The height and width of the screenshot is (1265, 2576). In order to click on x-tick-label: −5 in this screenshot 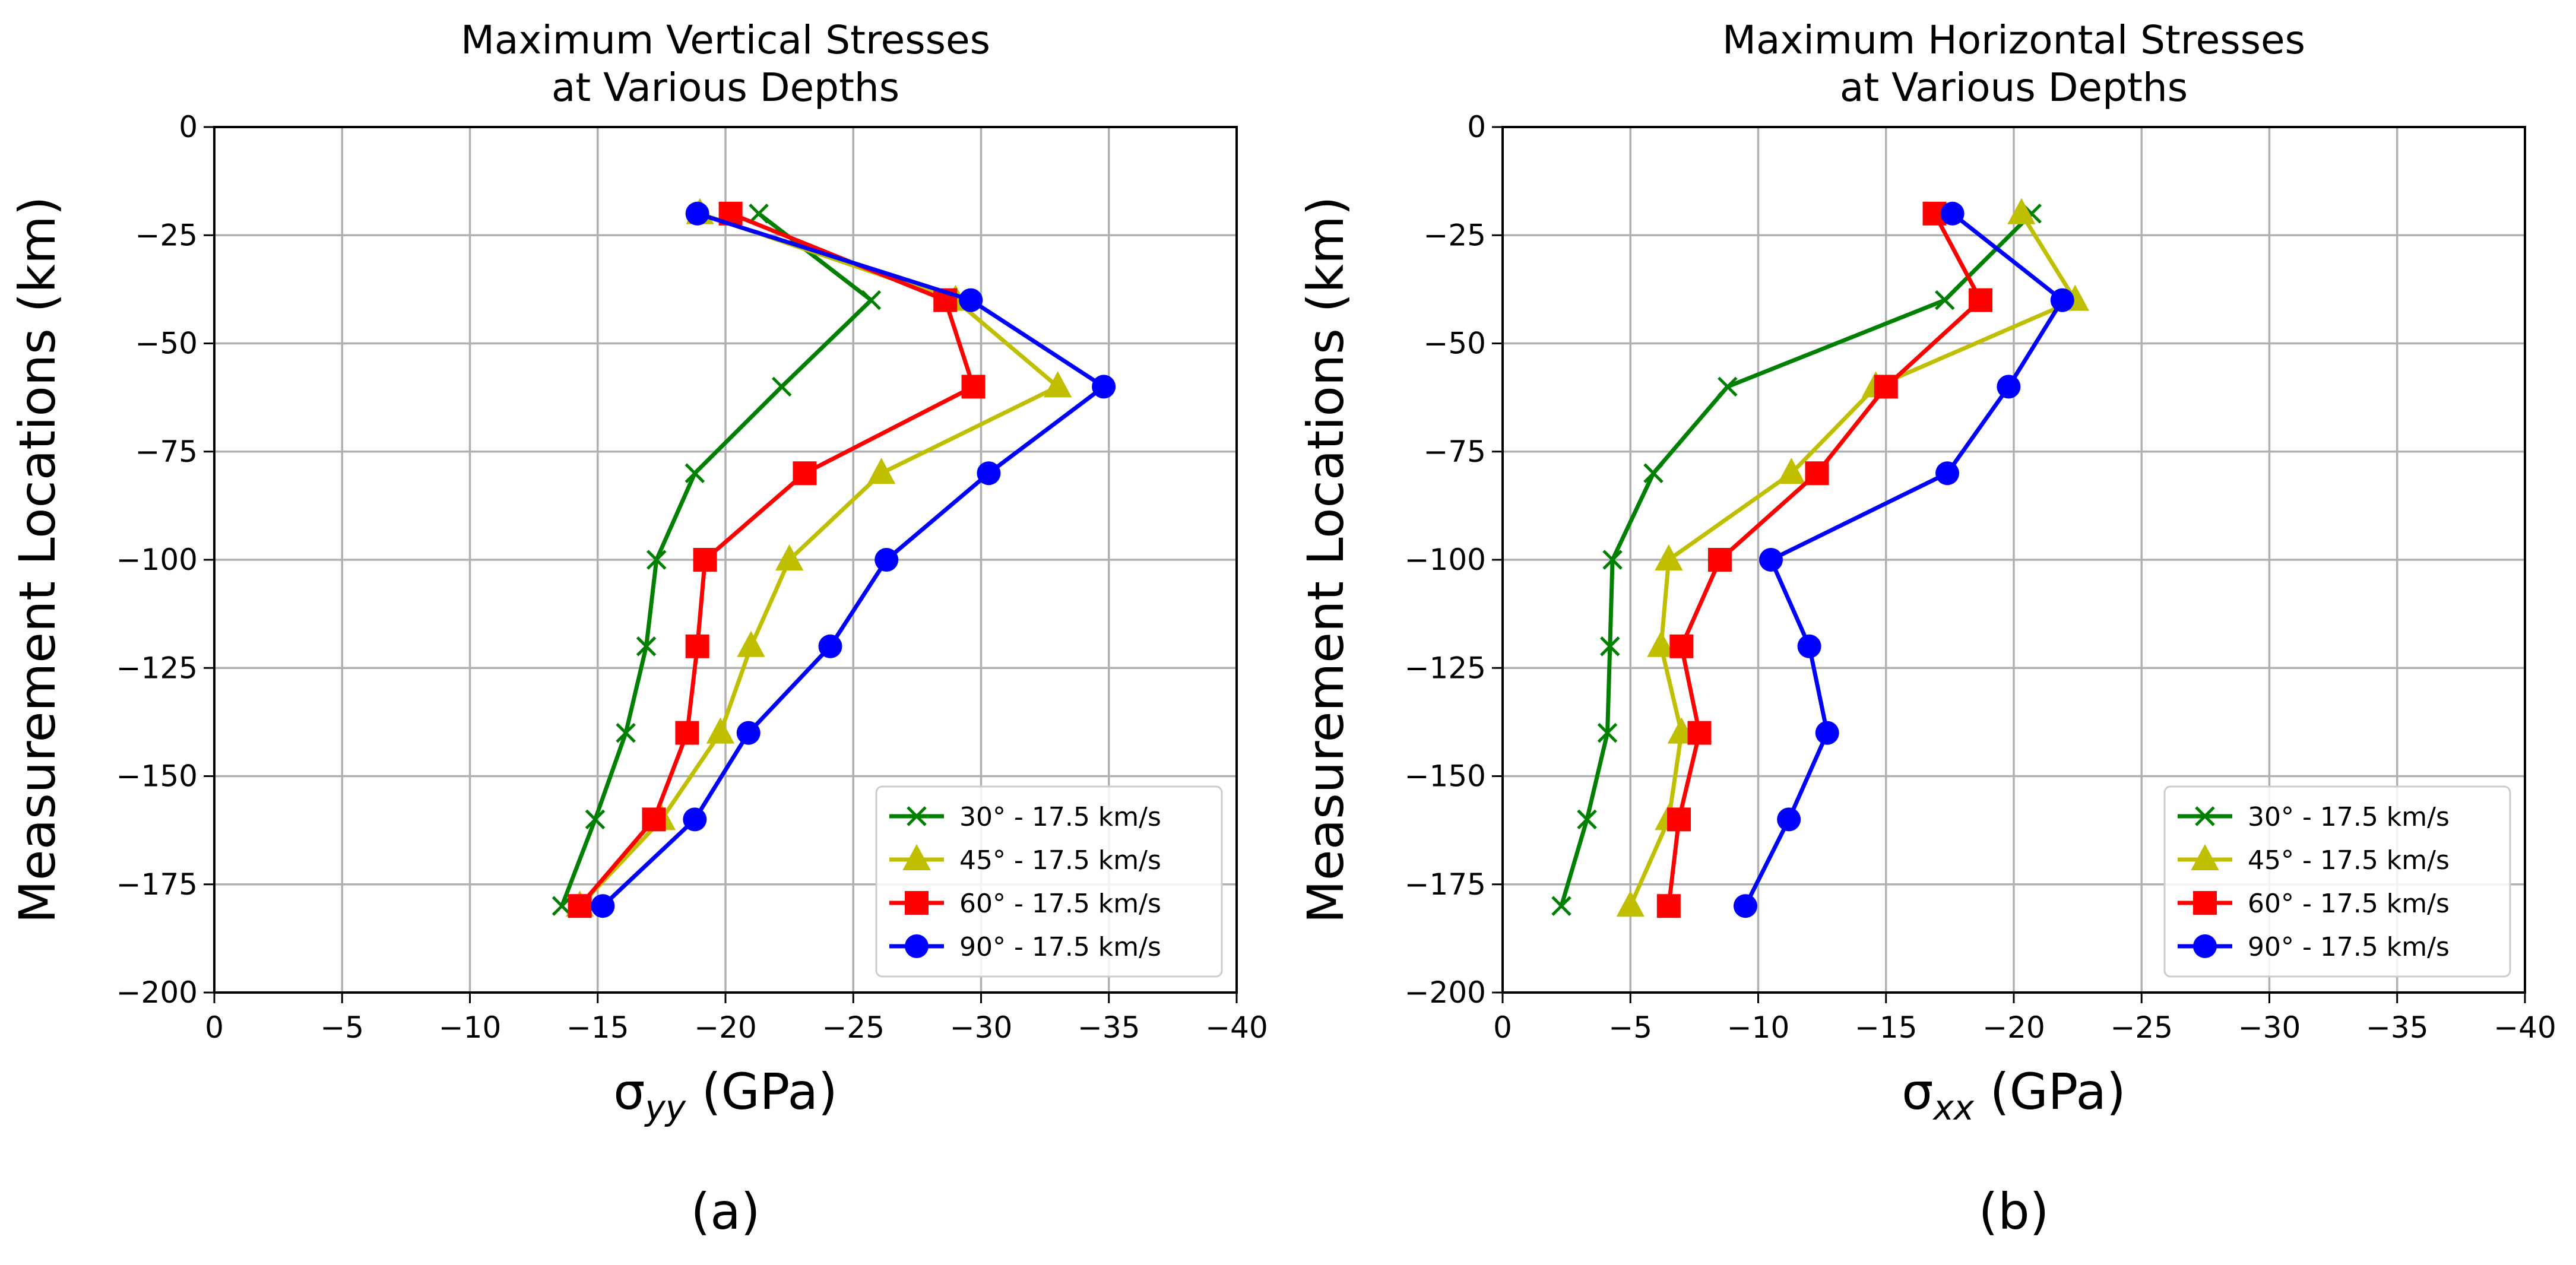, I will do `click(342, 1027)`.